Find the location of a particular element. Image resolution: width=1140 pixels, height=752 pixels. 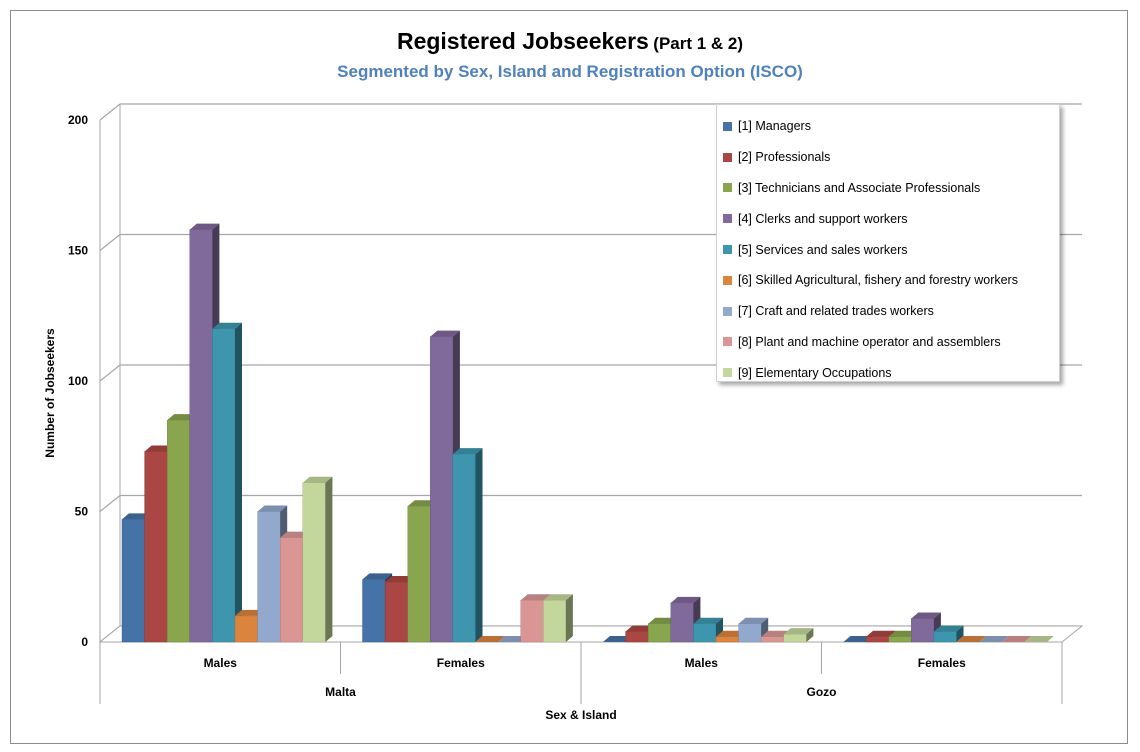

y-tick-label: 150 is located at coordinates (78, 251).